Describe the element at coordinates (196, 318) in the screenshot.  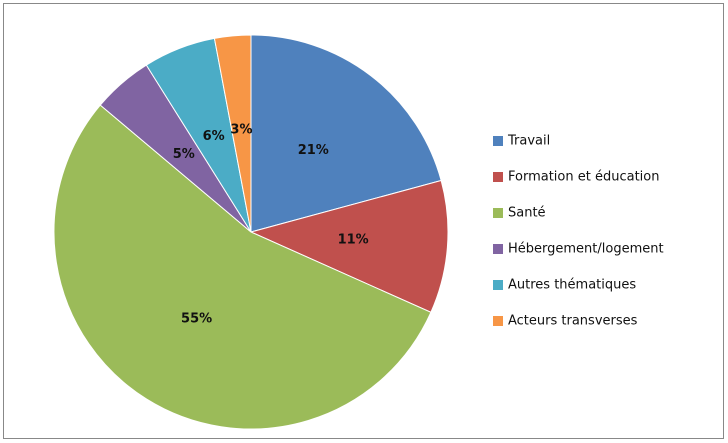
I see `data-label: 55%` at that location.